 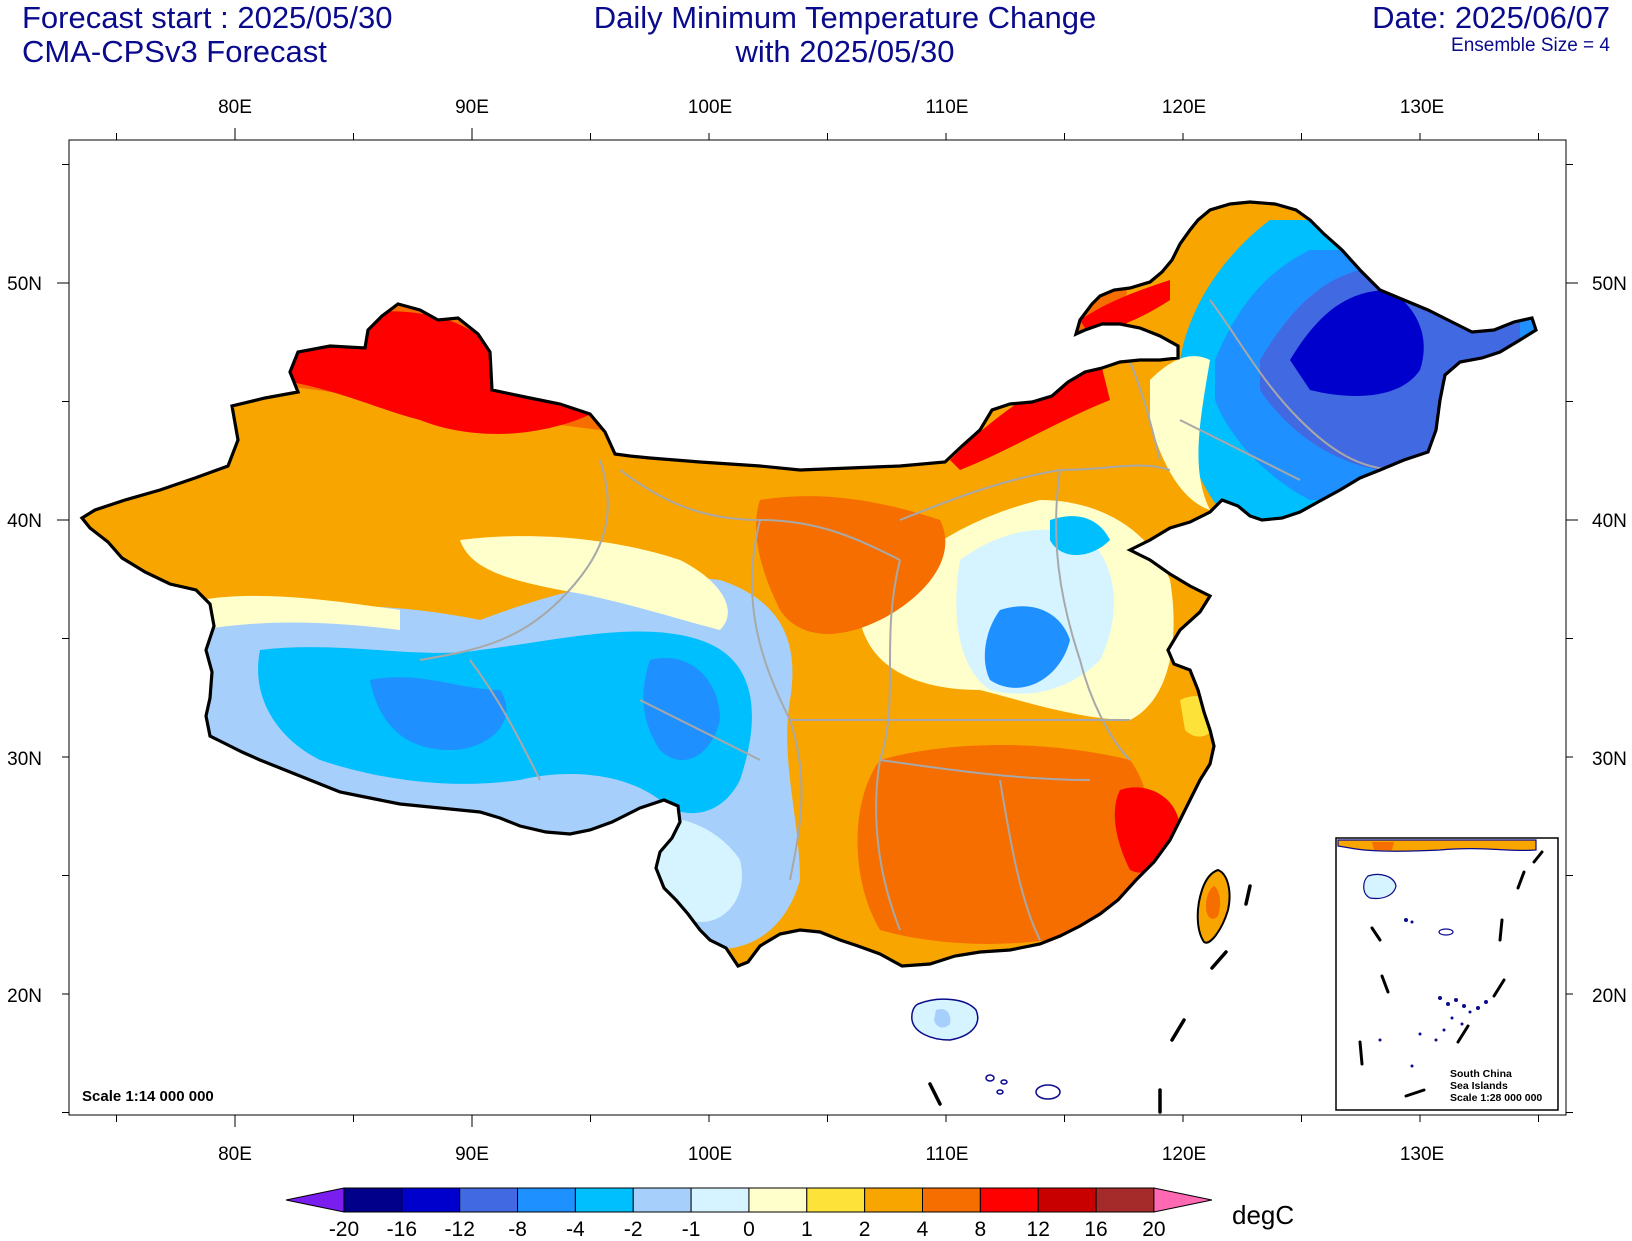 I want to click on colorbar-level-label: 2, so click(x=865, y=1229).